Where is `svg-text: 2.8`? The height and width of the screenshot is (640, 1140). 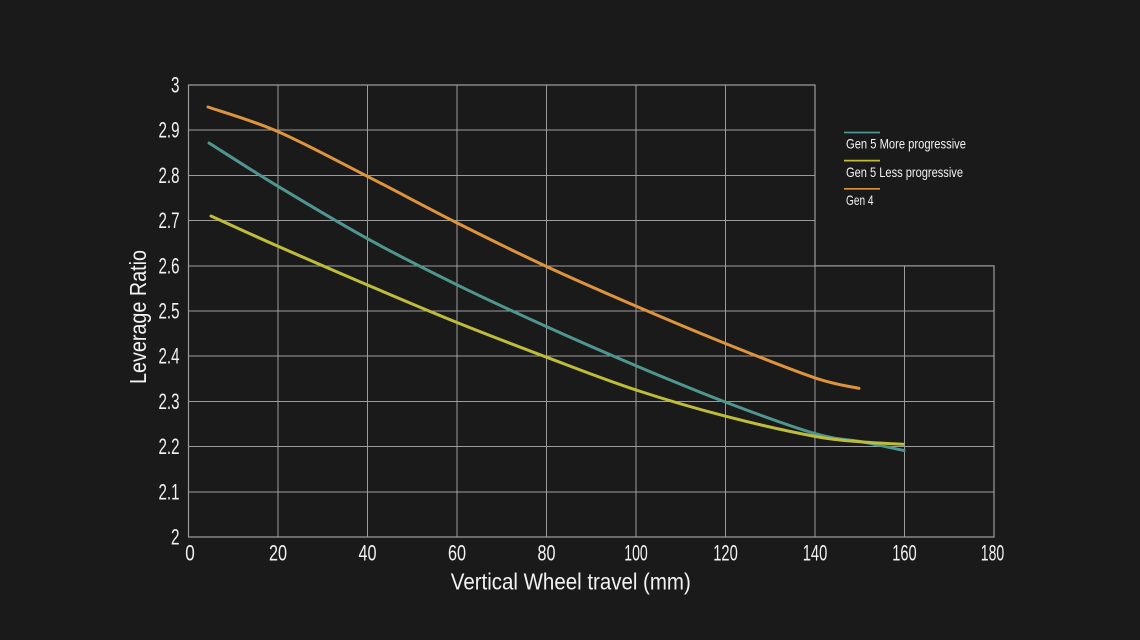 svg-text: 2.8 is located at coordinates (169, 175).